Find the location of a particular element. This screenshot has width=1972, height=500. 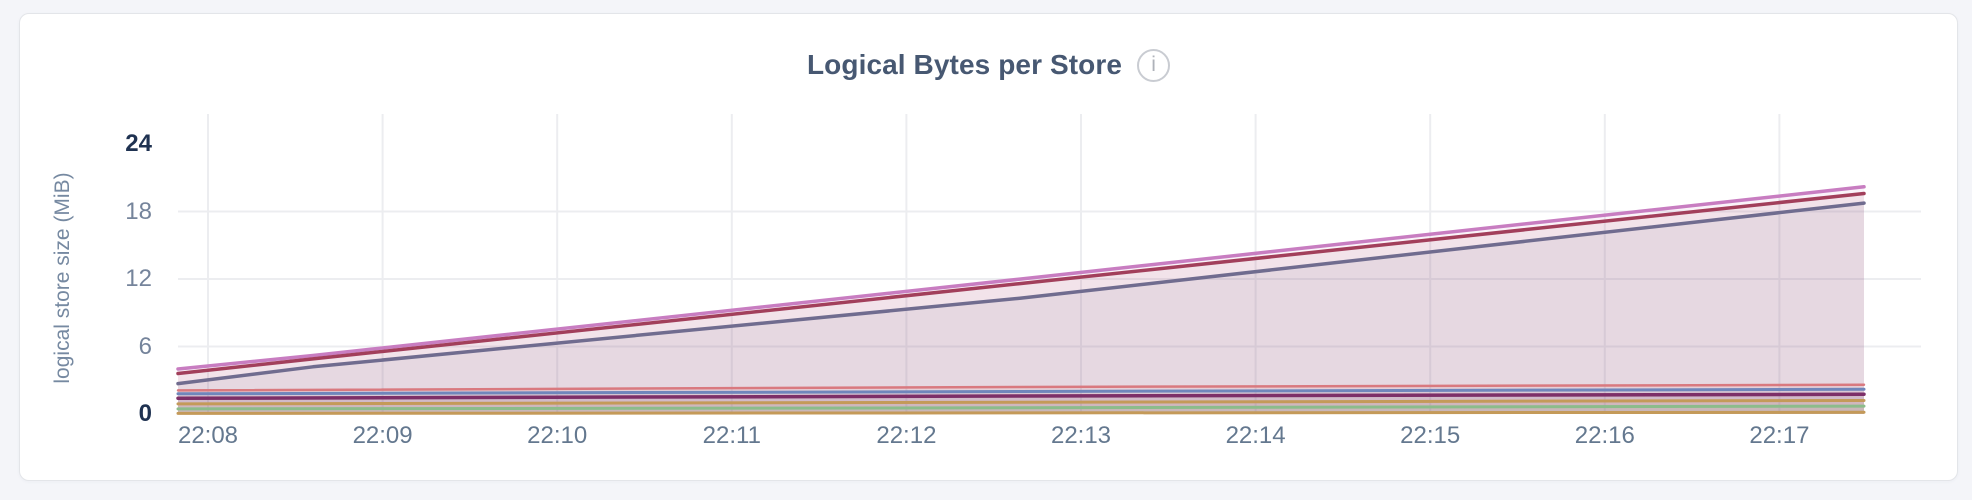

series-line-s9 is located at coordinates (1021, 412).